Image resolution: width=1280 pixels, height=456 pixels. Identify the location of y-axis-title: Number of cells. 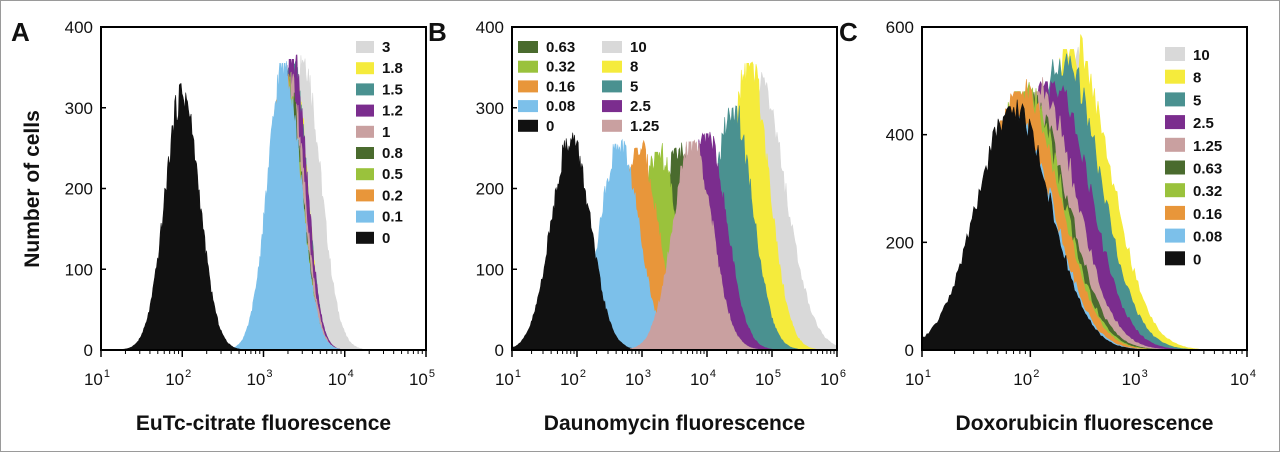
(32, 189).